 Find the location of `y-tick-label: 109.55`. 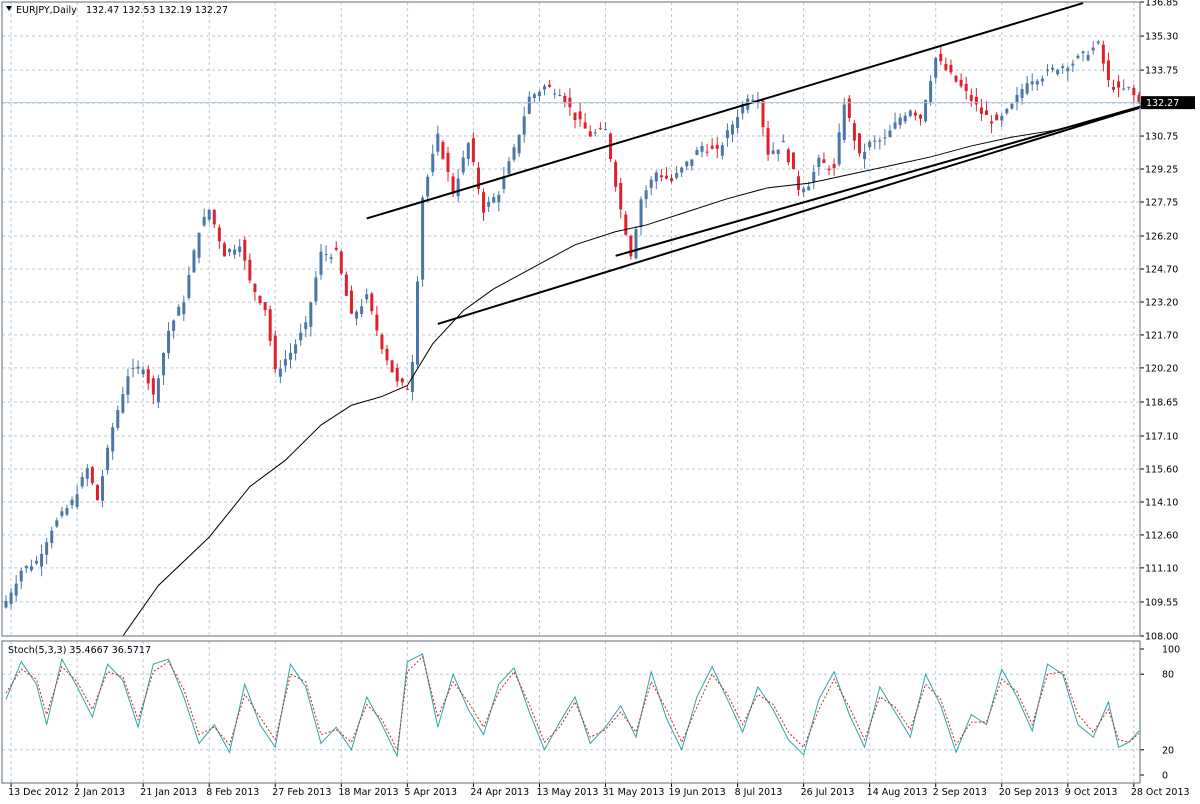

y-tick-label: 109.55 is located at coordinates (1161, 602).